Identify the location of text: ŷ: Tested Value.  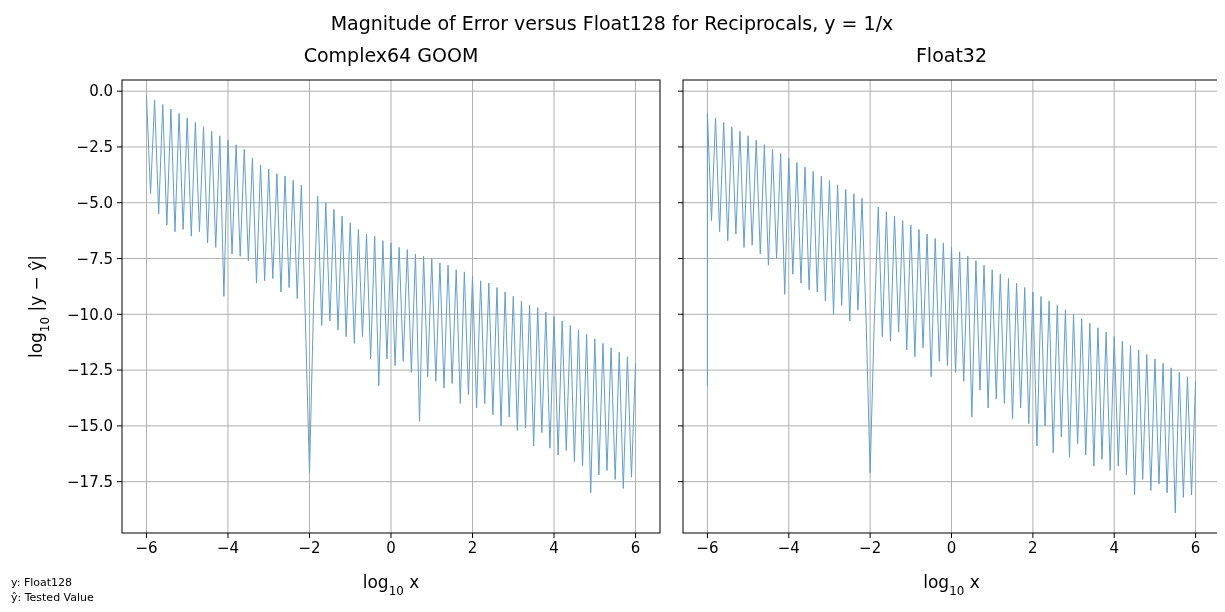
(53, 597).